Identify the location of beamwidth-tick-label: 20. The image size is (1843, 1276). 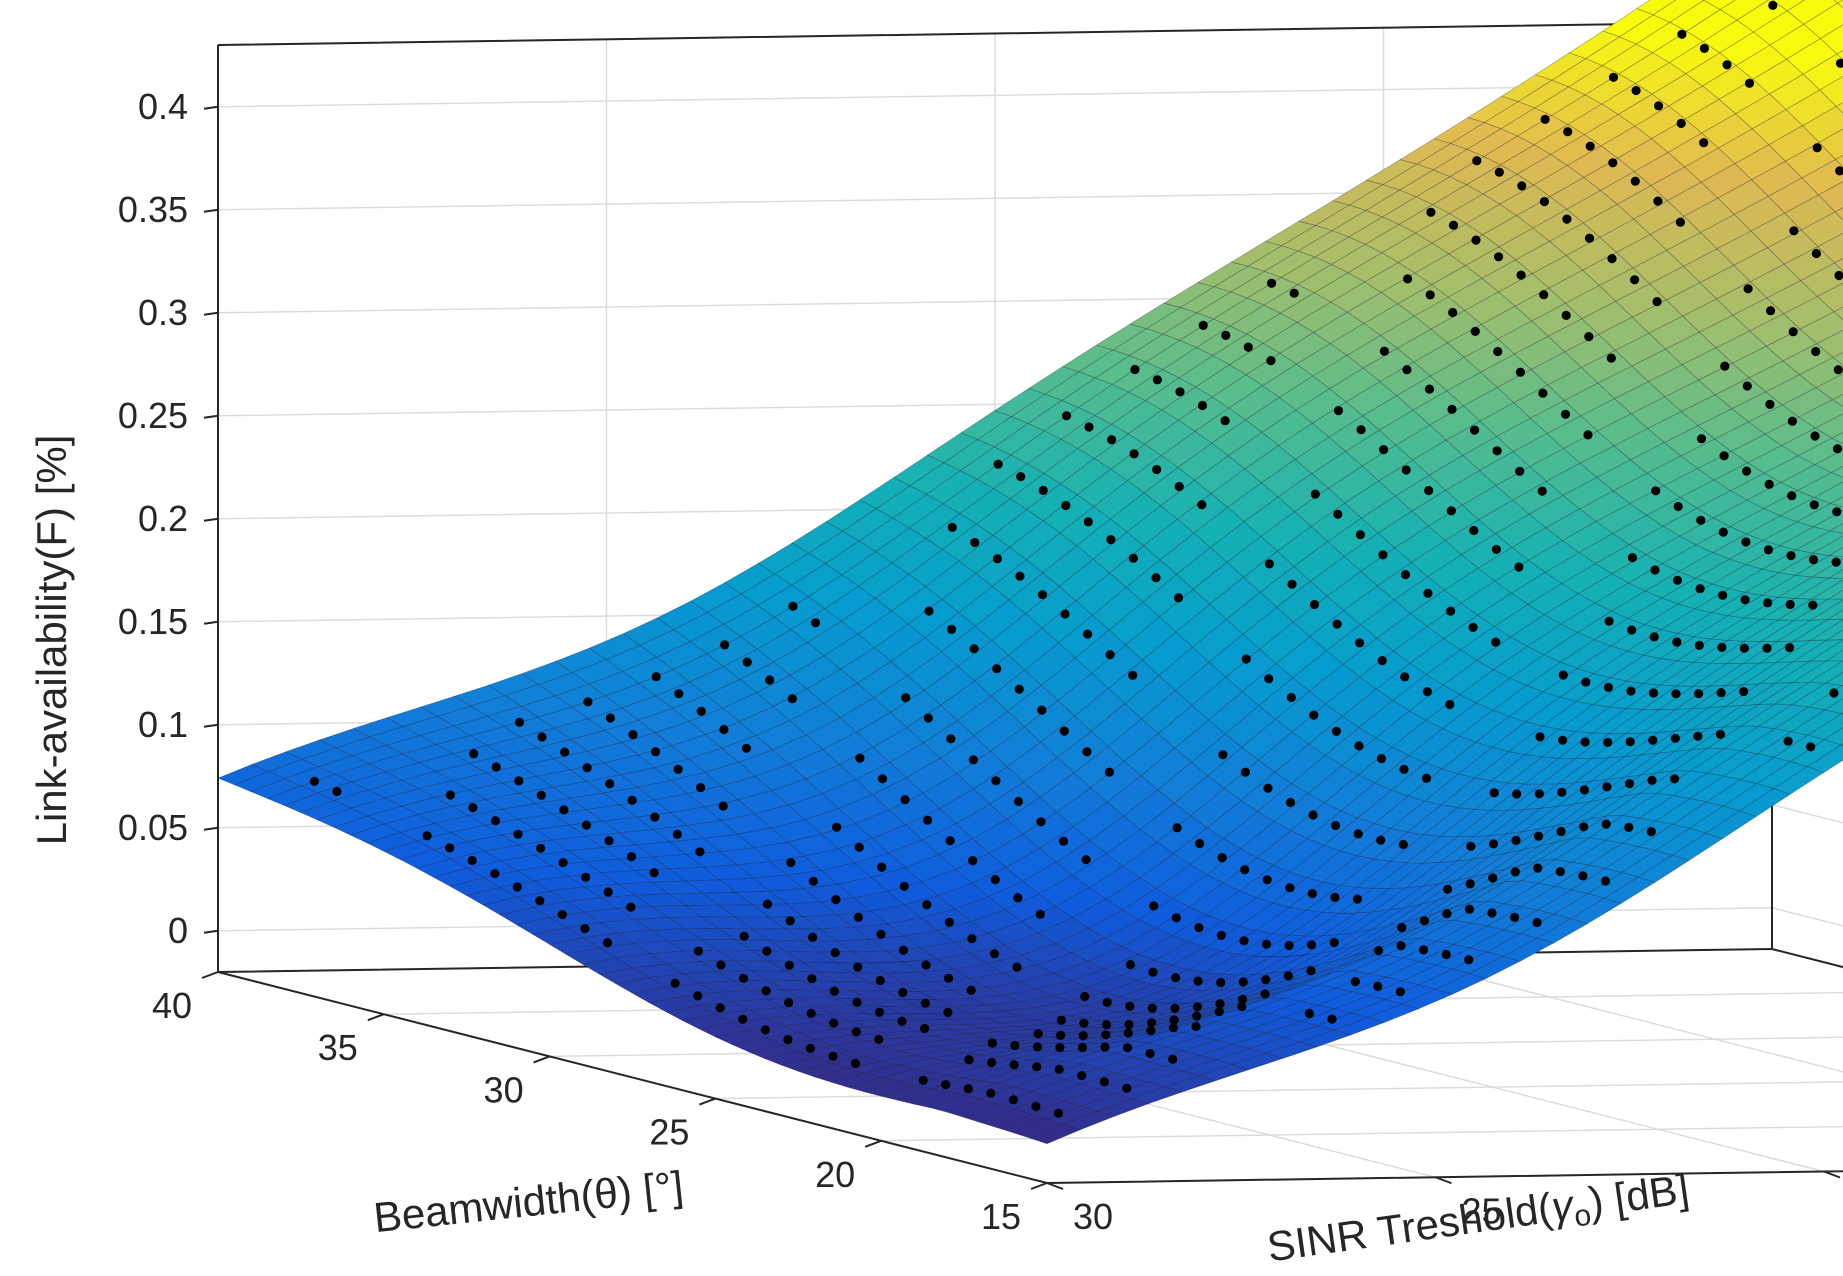
(835, 1174).